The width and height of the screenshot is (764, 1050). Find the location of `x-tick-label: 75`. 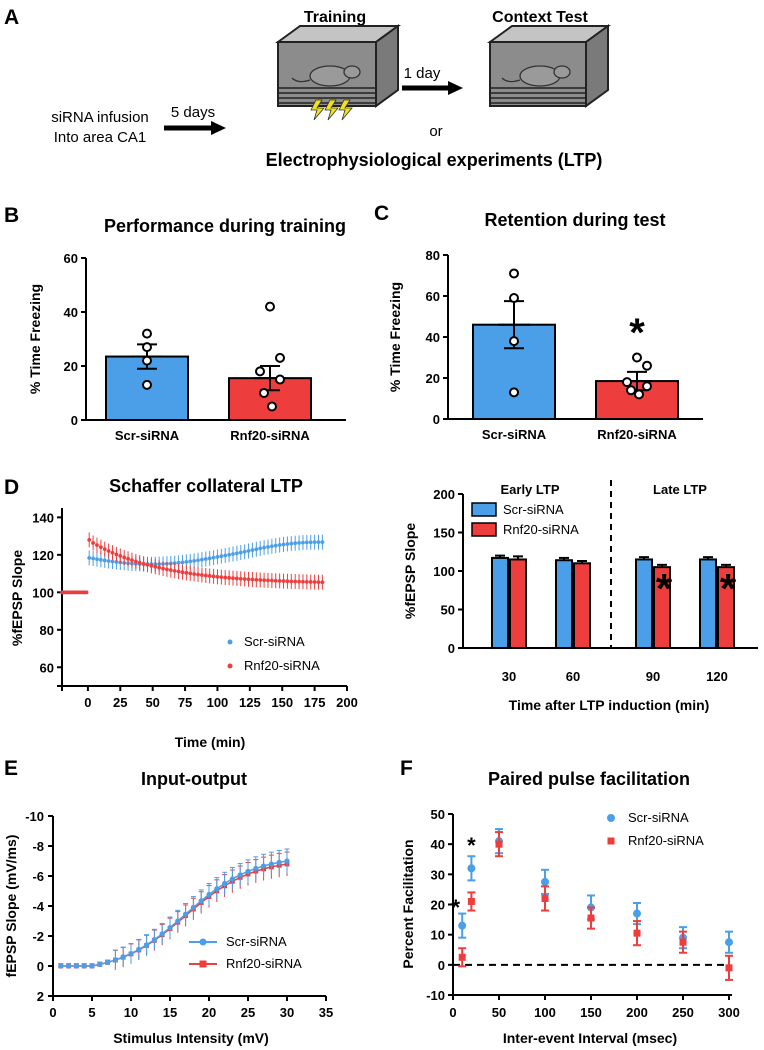

x-tick-label: 75 is located at coordinates (185, 702).